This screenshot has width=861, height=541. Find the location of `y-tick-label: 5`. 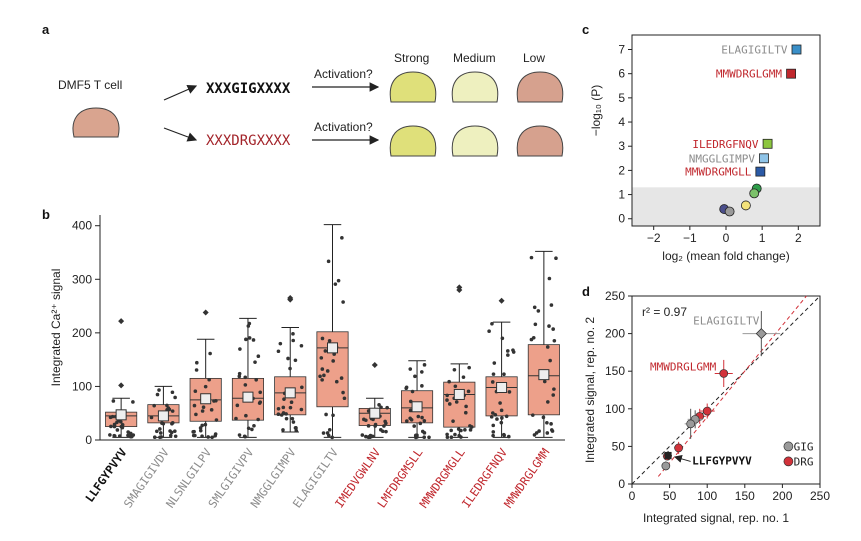

y-tick-label: 5 is located at coordinates (621, 98).